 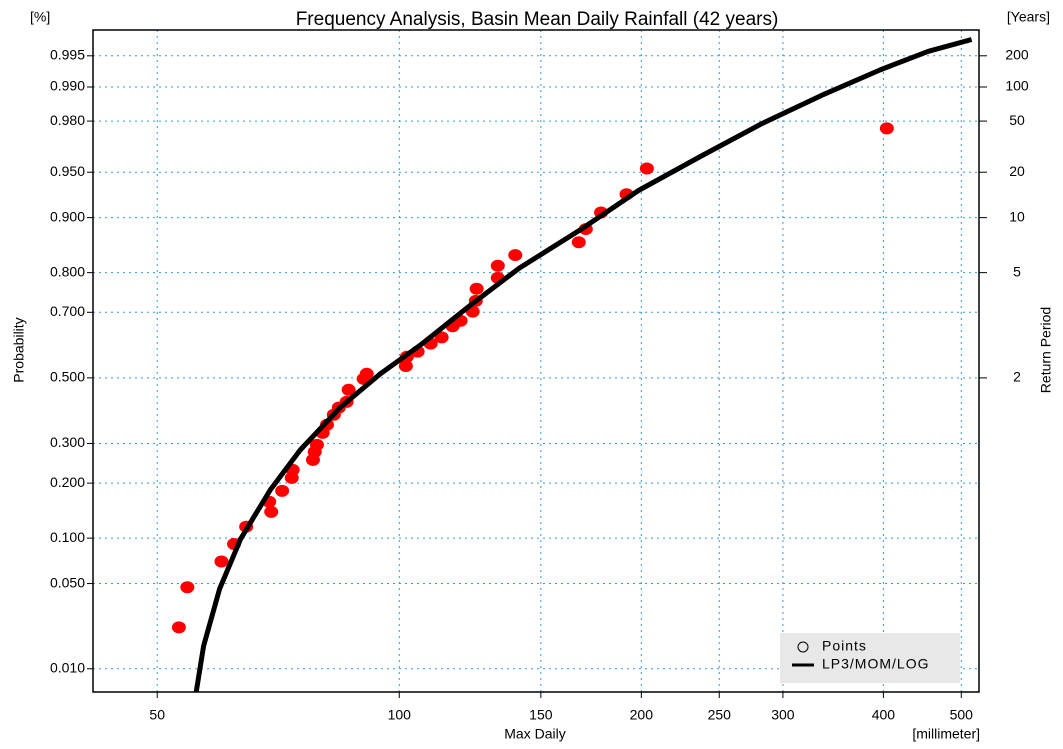 What do you see at coordinates (67, 55) in the screenshot?
I see `y-tick-label: 0.995` at bounding box center [67, 55].